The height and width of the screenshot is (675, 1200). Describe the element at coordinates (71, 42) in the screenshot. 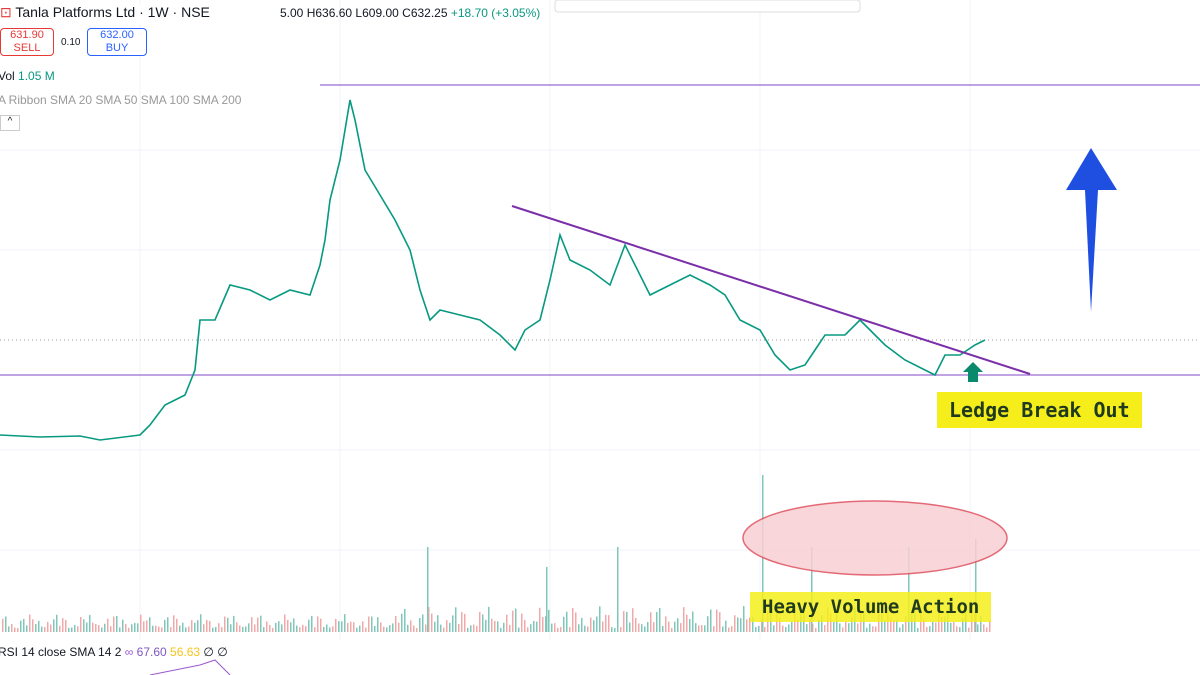

I see `spread: 0.10` at that location.